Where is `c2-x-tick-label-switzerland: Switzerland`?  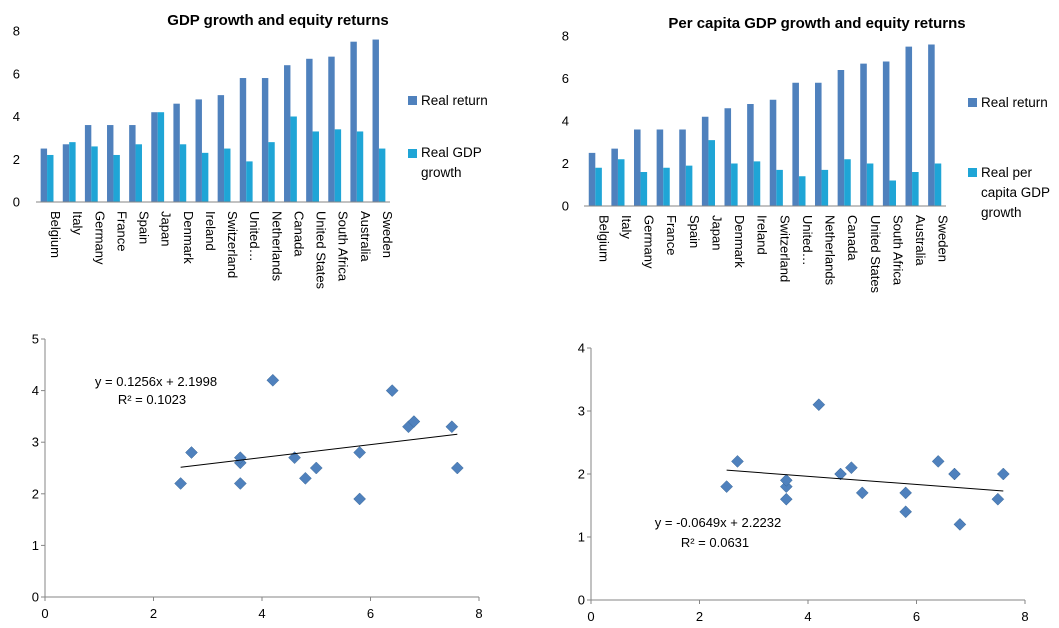
c2-x-tick-label-switzerland: Switzerland is located at coordinates (784, 248).